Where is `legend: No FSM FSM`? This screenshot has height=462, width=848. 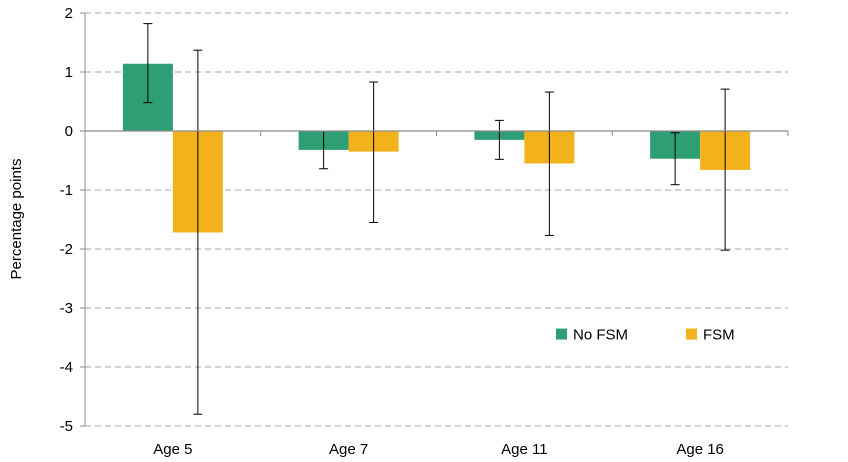 legend: No FSM FSM is located at coordinates (645, 335).